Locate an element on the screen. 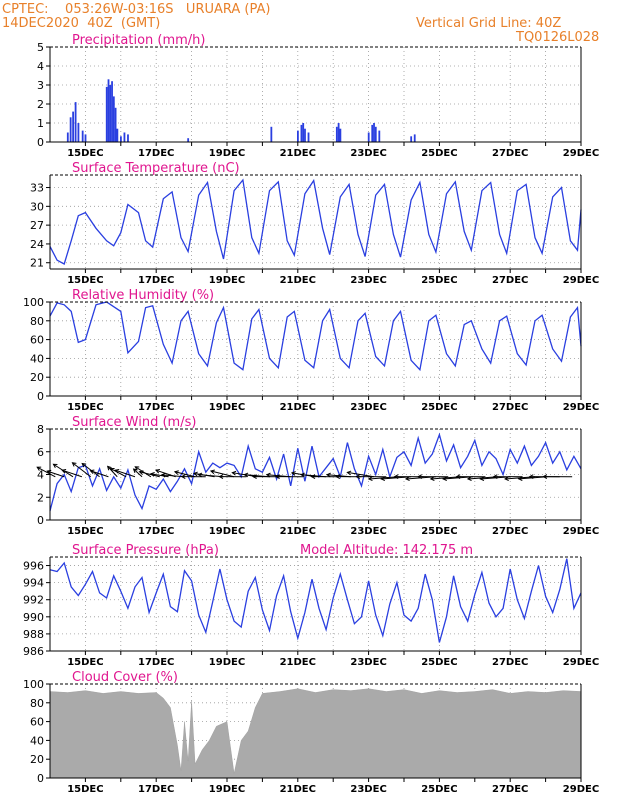 This screenshot has width=618, height=804. y-tick-label: 24 is located at coordinates (37, 244).